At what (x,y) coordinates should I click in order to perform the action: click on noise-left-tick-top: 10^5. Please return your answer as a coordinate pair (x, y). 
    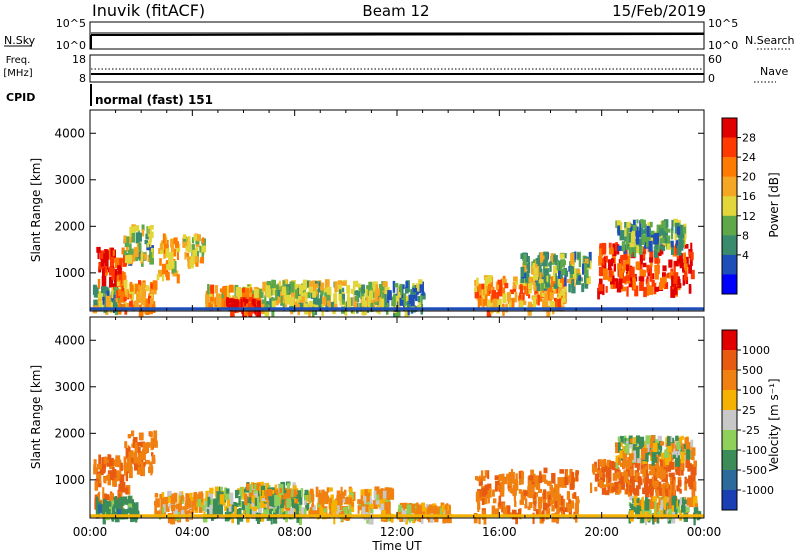
    Looking at the image, I should click on (71, 23).